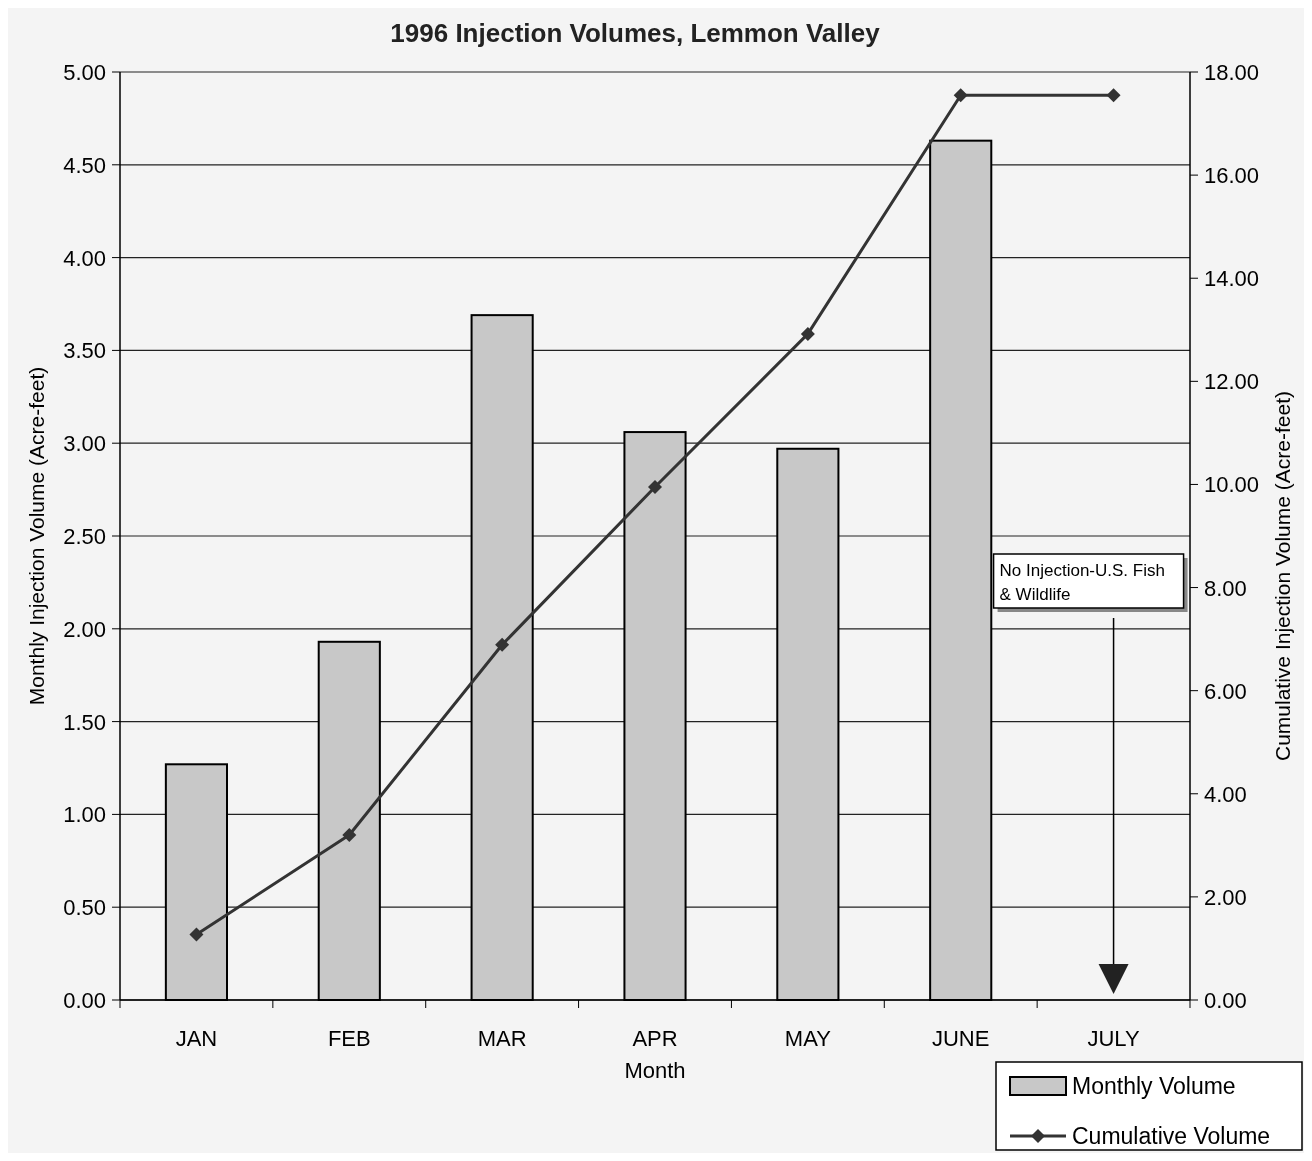 Image resolution: width=1312 pixels, height=1161 pixels. Describe the element at coordinates (84, 629) in the screenshot. I see `y-tick-label: 2.00` at that location.